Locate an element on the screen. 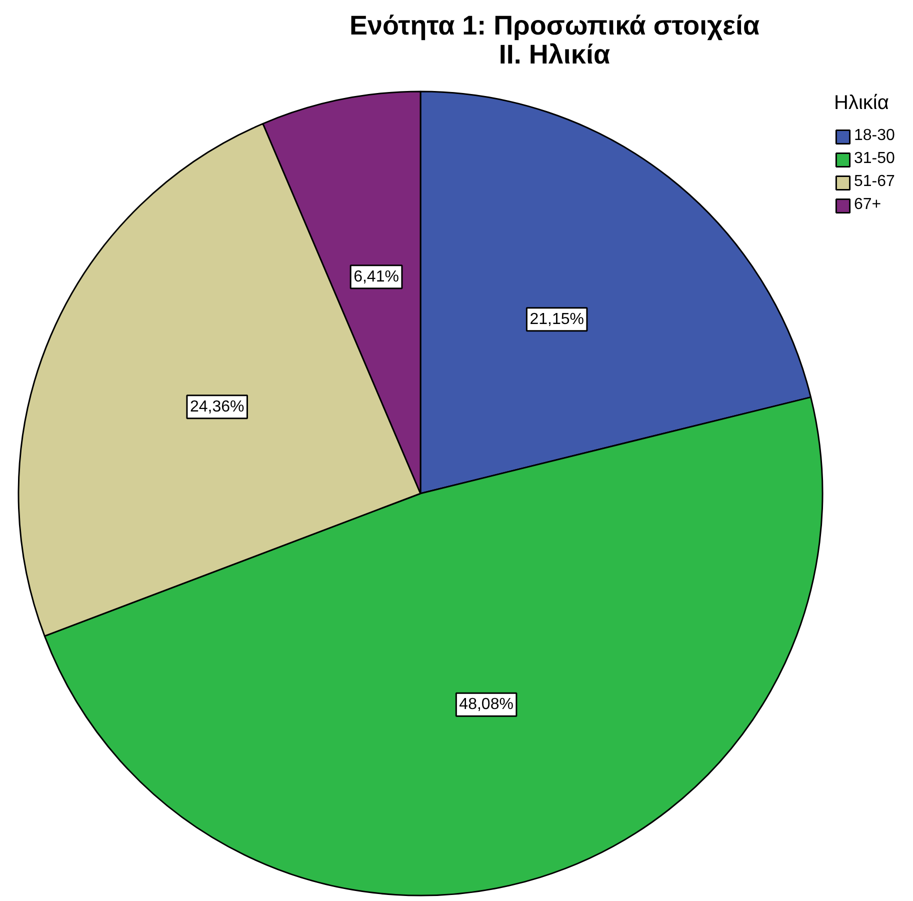 The height and width of the screenshot is (901, 913). legend-label: 31-50 is located at coordinates (874, 159).